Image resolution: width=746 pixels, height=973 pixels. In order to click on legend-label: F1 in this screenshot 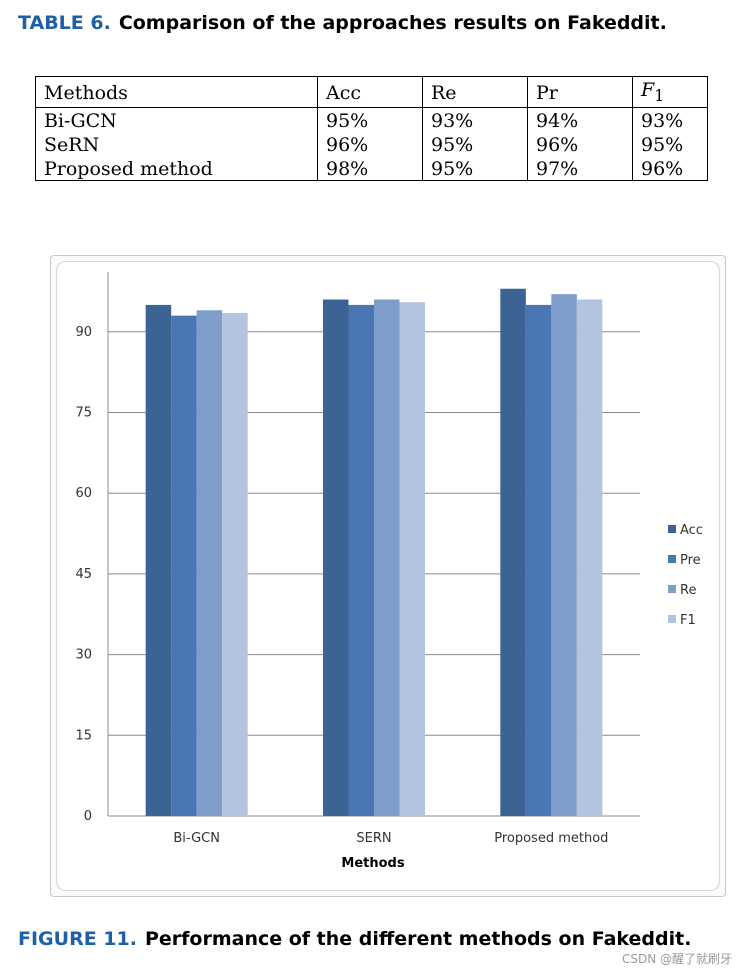, I will do `click(688, 620)`.